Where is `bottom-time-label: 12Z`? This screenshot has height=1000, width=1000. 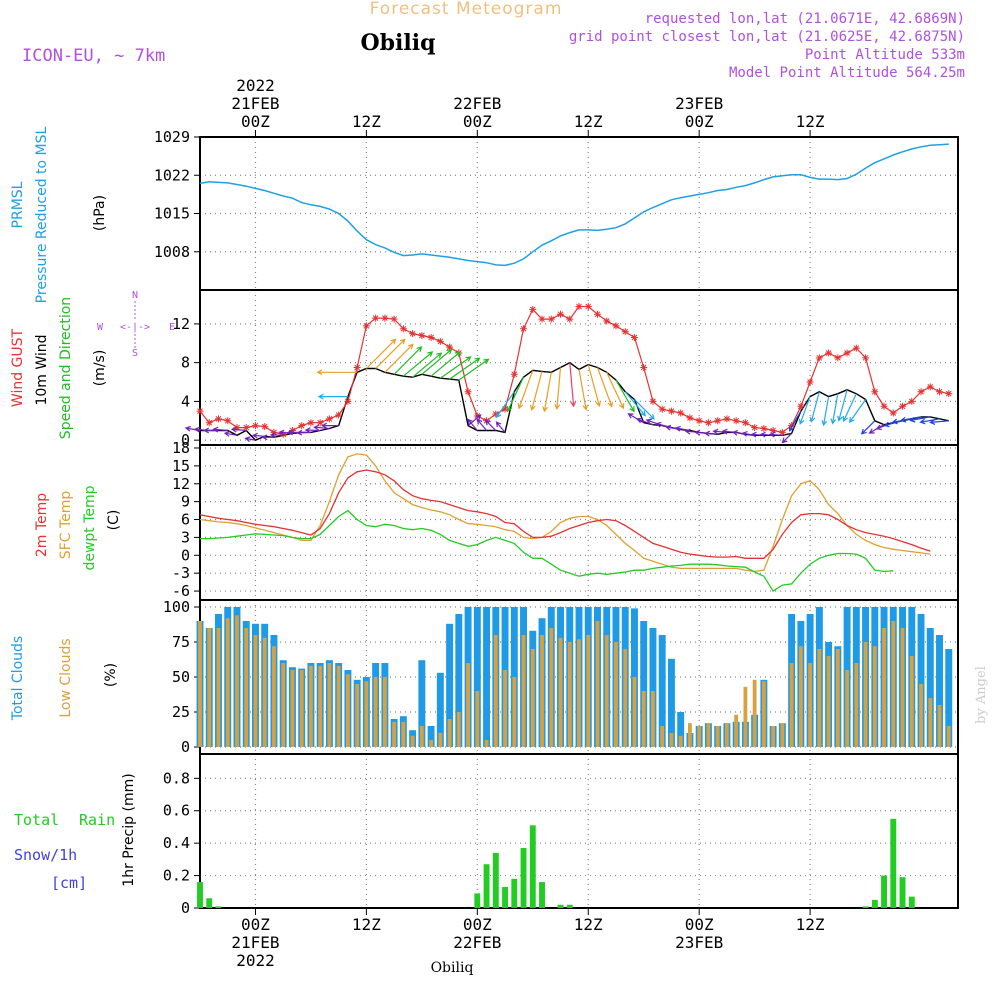 bottom-time-label: 12Z is located at coordinates (366, 924).